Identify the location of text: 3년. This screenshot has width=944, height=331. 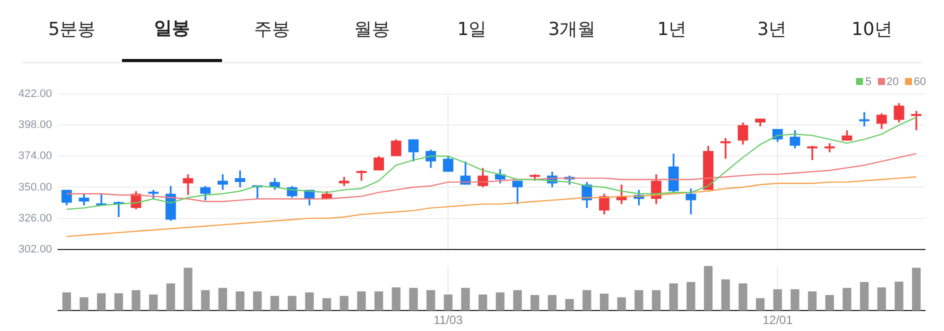
(772, 30).